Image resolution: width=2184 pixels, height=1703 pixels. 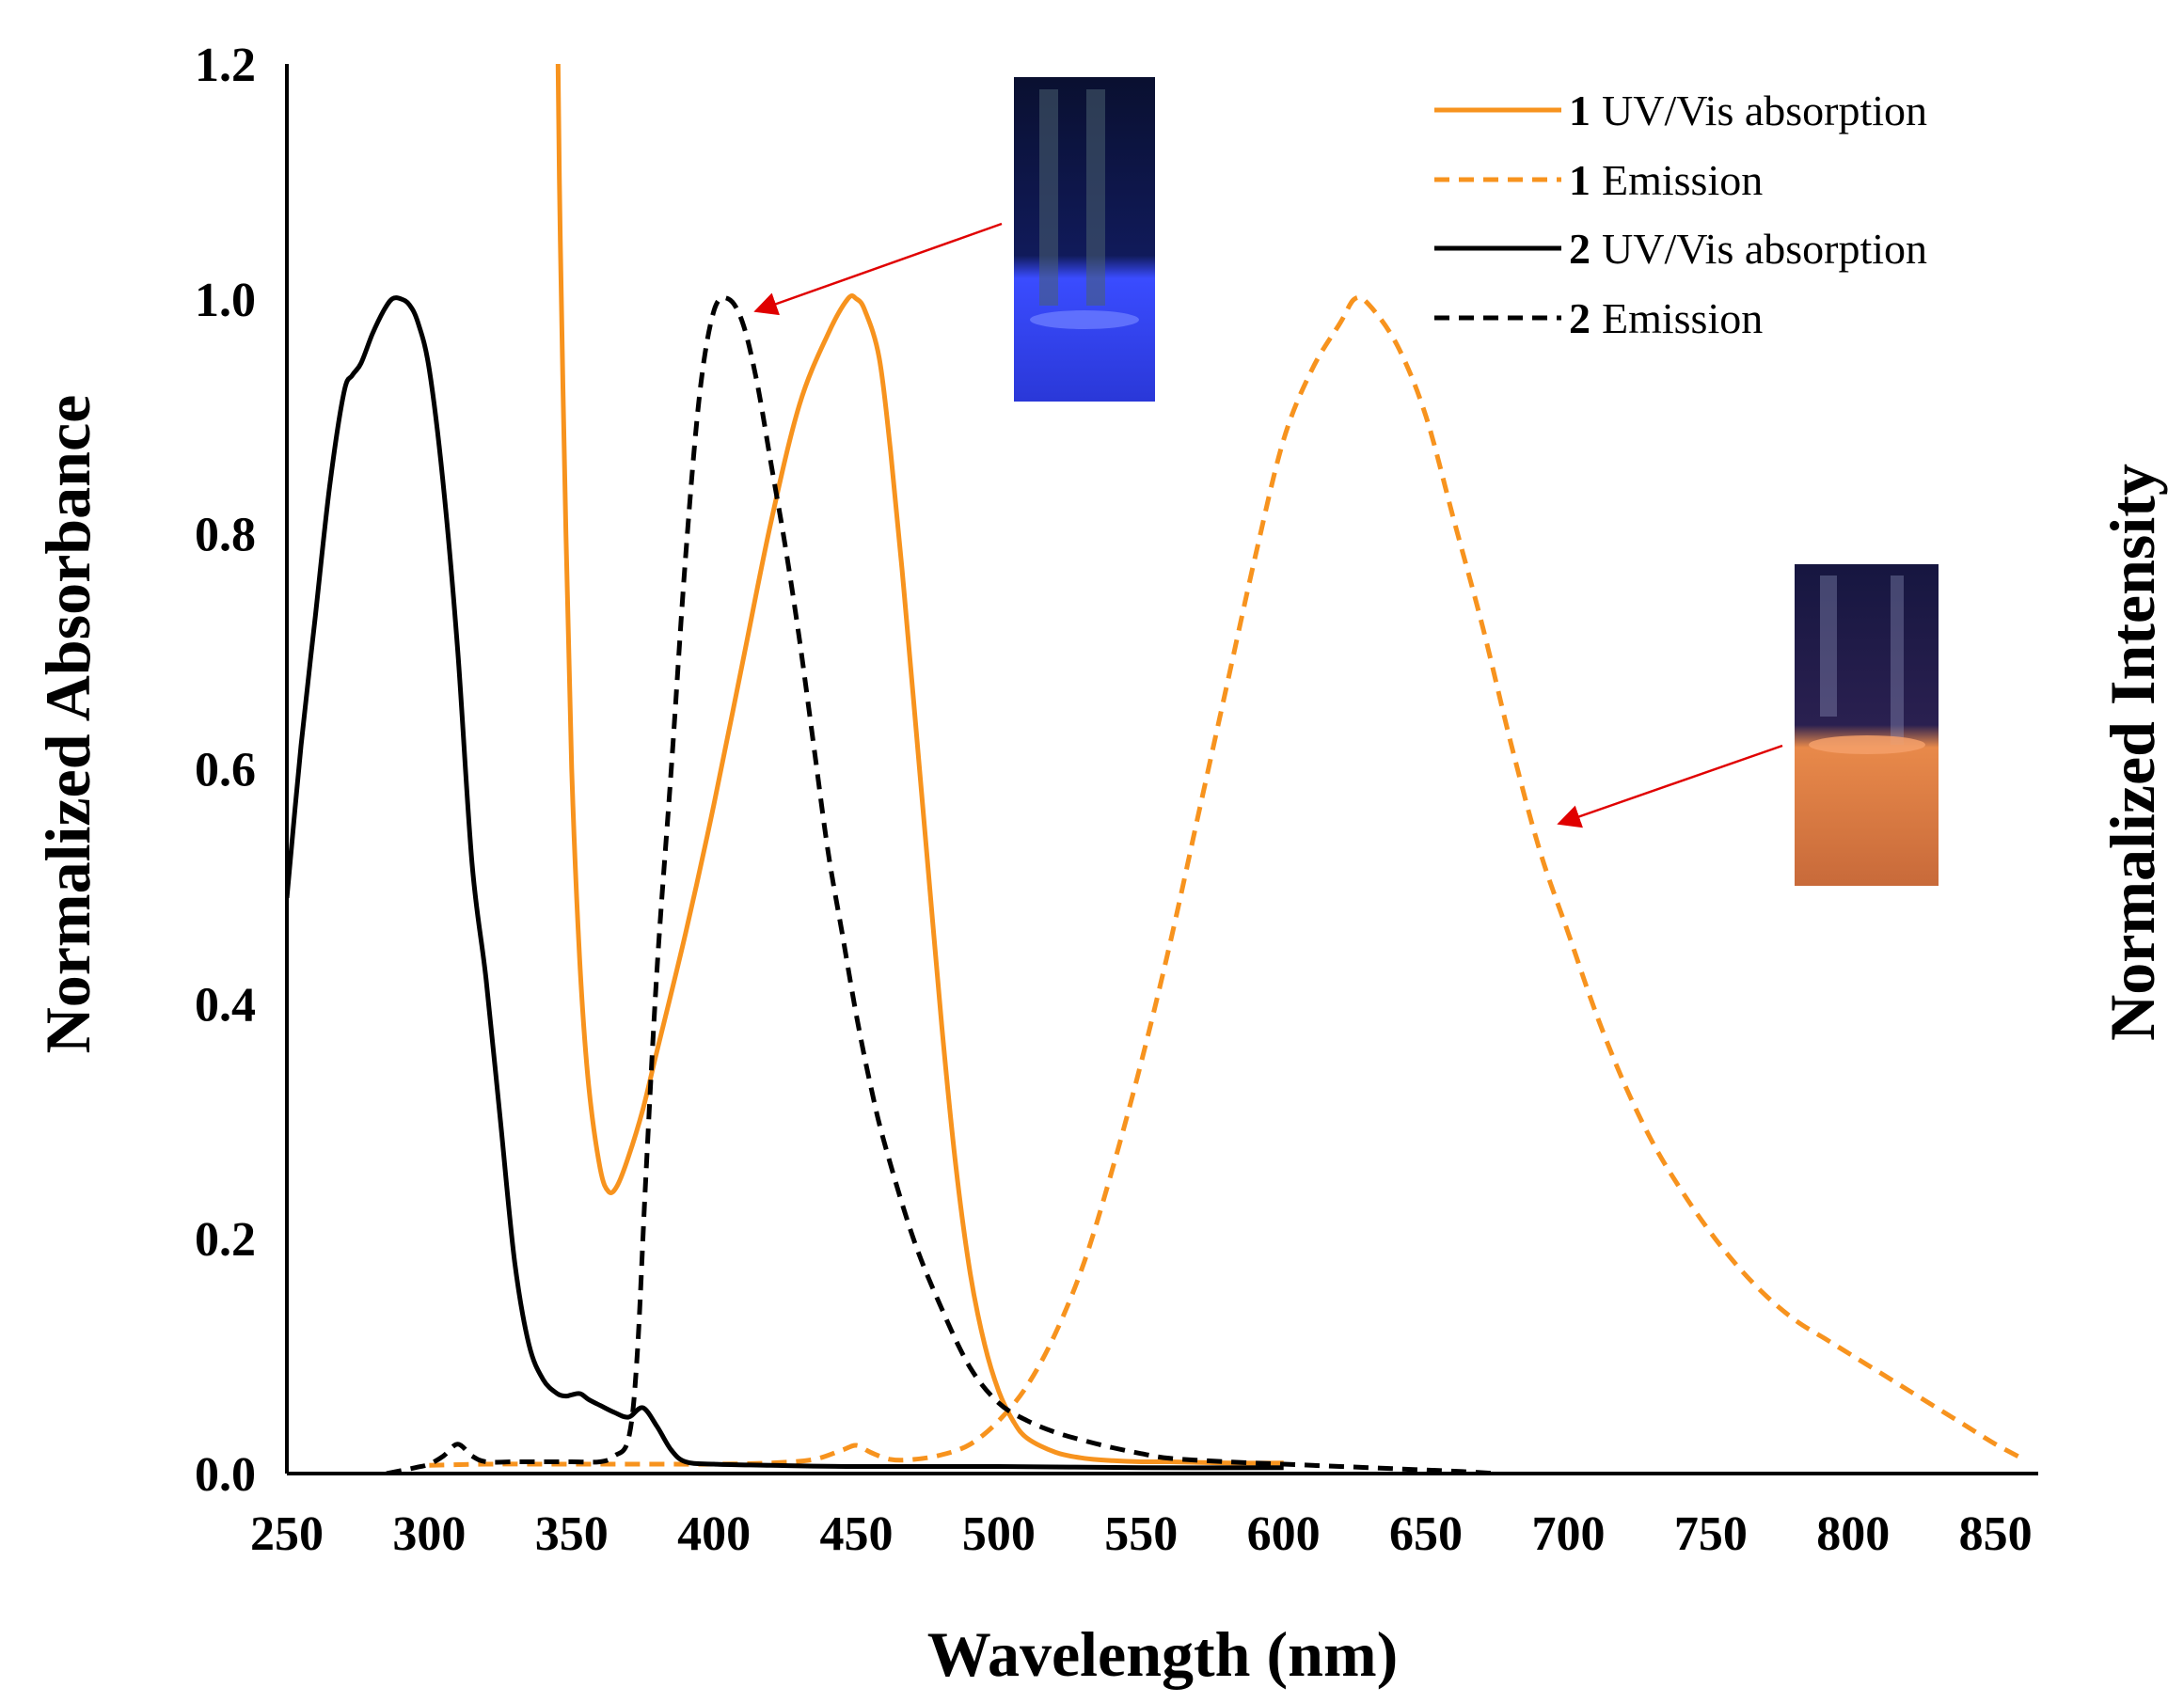 I want to click on legend-entry-2-uvvis: 2 UV/Vis absorption, so click(x=1680, y=249).